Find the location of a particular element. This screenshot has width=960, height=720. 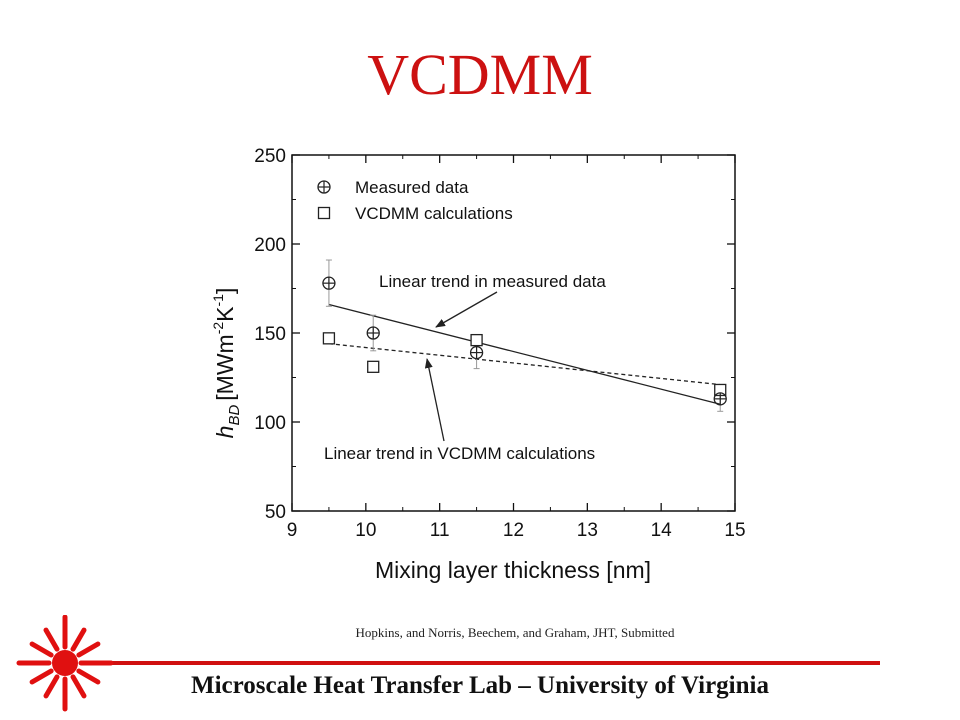

y-label-exp2: -1 is located at coordinates (218, 300).